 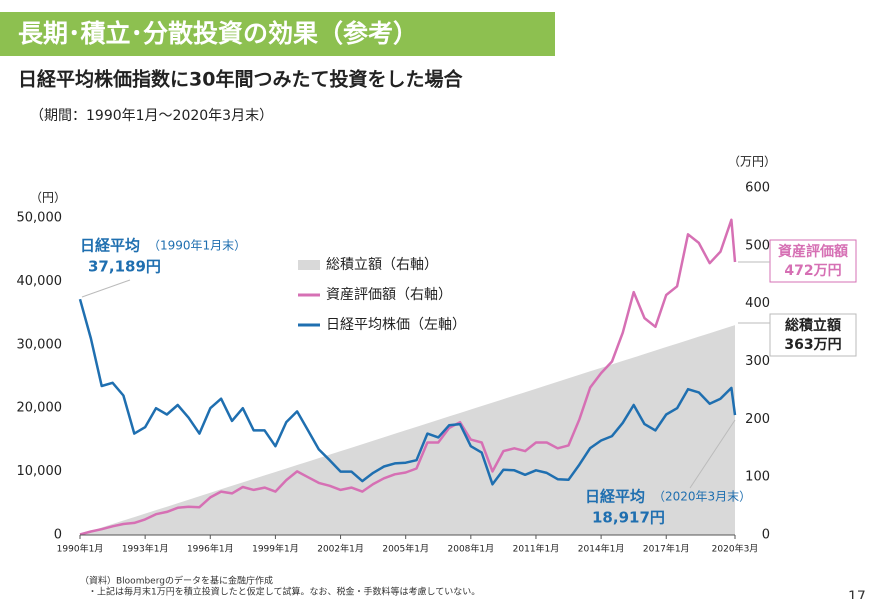 I want to click on annotation: 総積立額, so click(x=813, y=325).